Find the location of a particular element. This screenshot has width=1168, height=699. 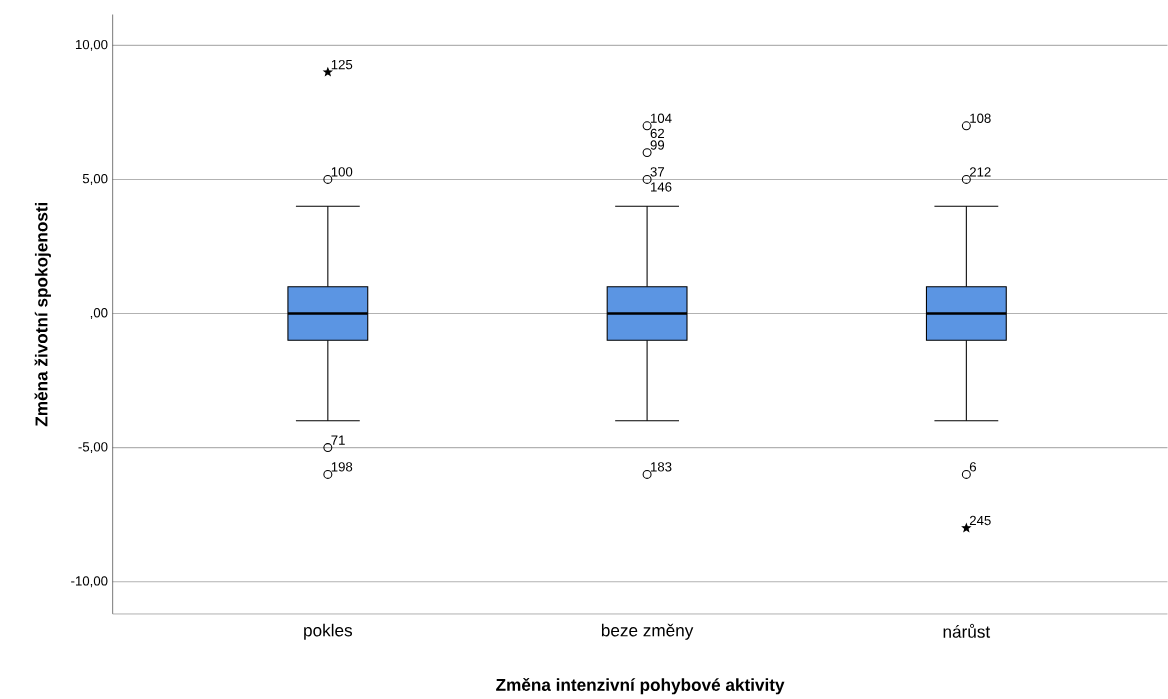

x-axis-title: Změna intenzivní pohybové aktivity is located at coordinates (640, 686).